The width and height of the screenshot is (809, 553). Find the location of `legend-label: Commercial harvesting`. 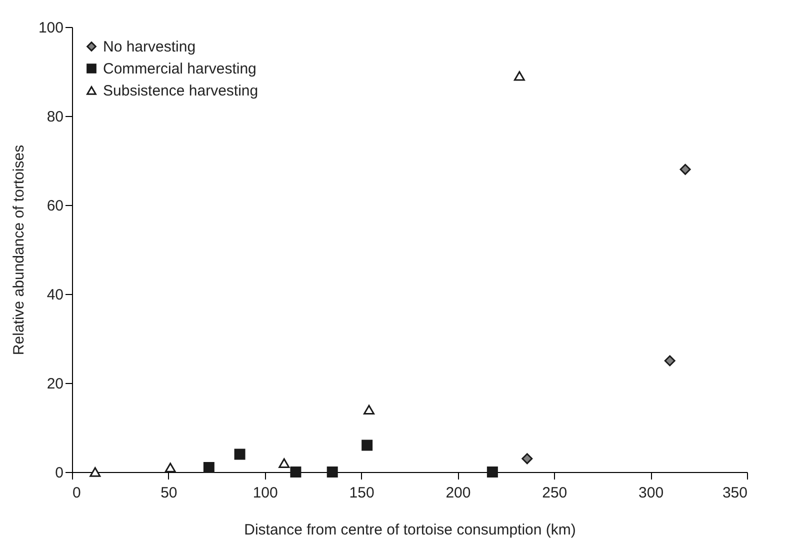

legend-label: Commercial harvesting is located at coordinates (179, 69).